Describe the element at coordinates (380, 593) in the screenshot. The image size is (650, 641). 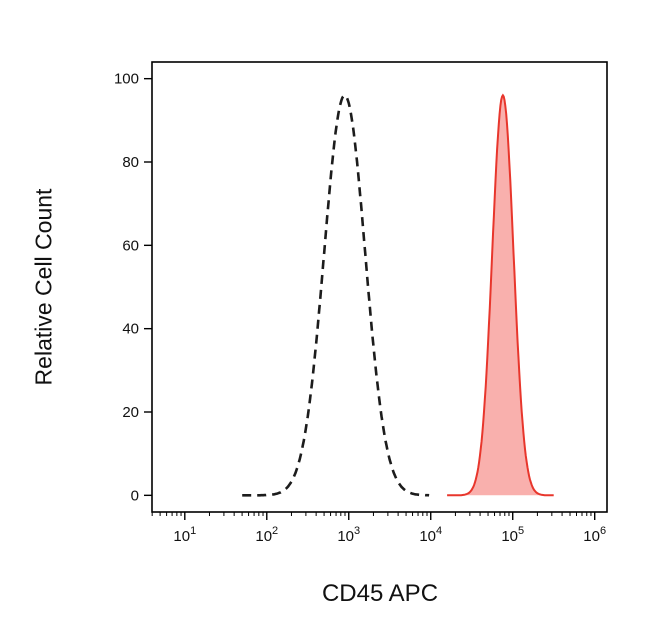
I see `x-axis-label: CD45 APC` at that location.